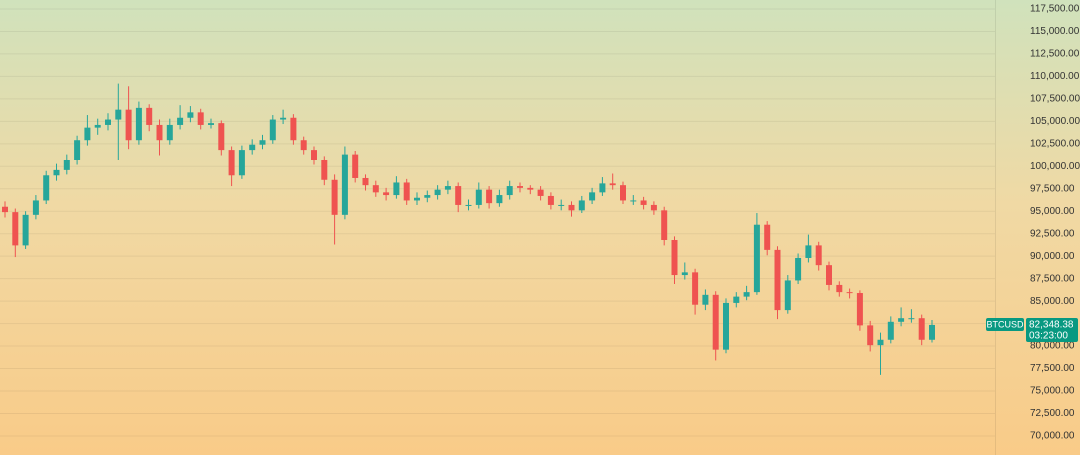  What do you see at coordinates (1055, 9) in the screenshot?
I see `y-tick-label: 117,500.00` at bounding box center [1055, 9].